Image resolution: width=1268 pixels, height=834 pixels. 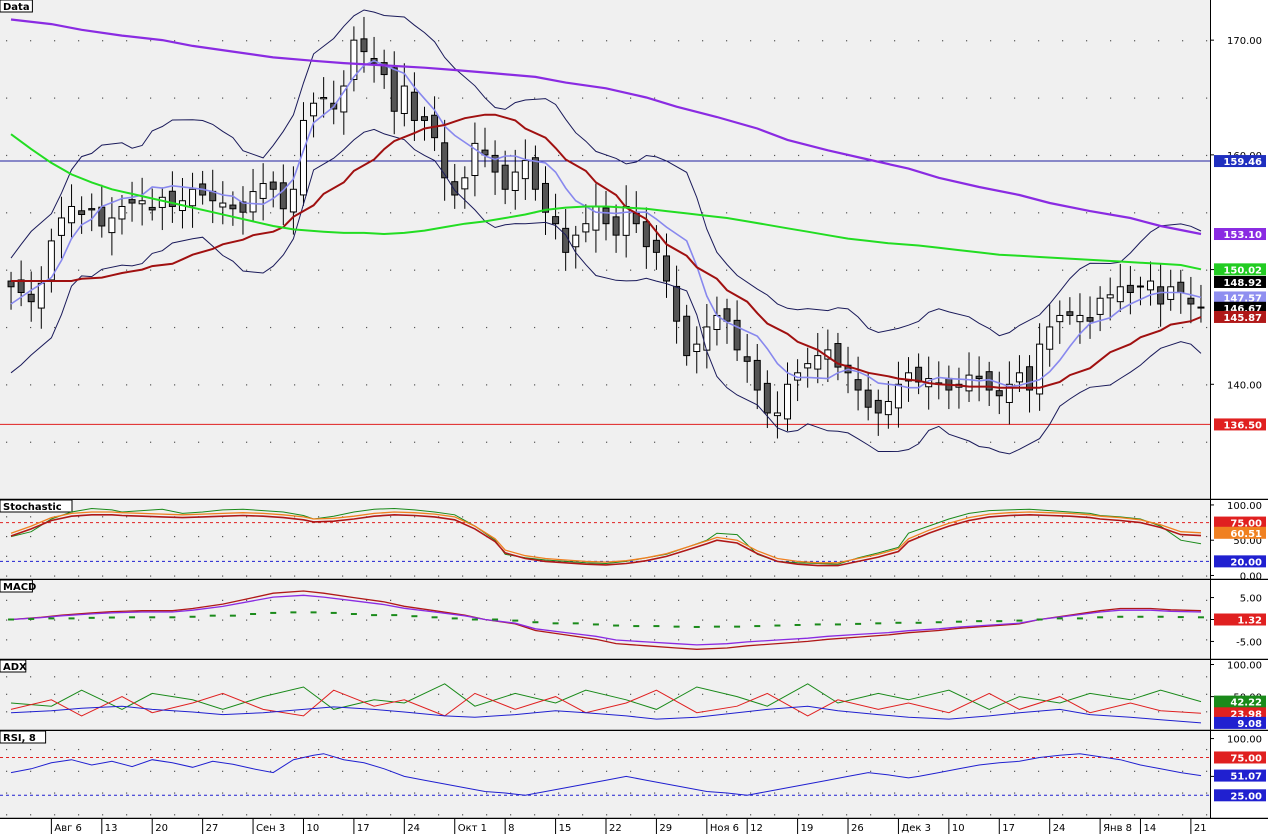 I want to click on axis-background, so click(x=1239, y=249).